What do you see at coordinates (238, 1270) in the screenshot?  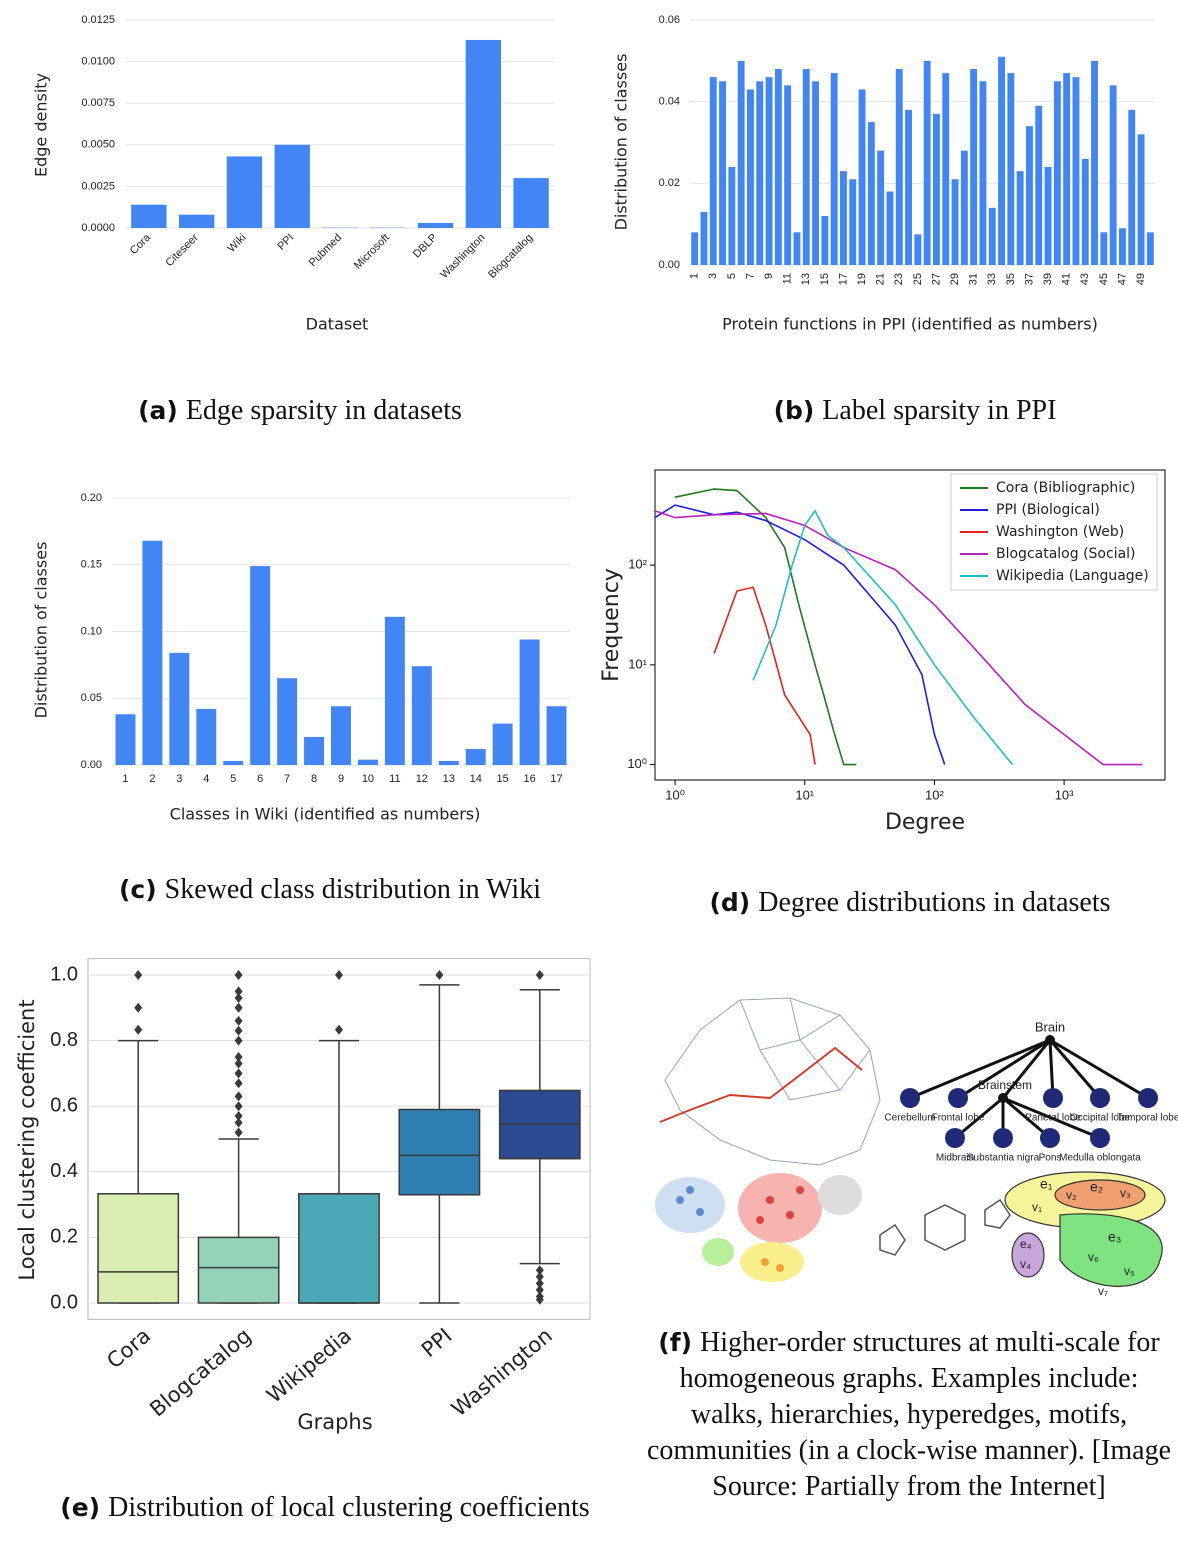 I see `box` at bounding box center [238, 1270].